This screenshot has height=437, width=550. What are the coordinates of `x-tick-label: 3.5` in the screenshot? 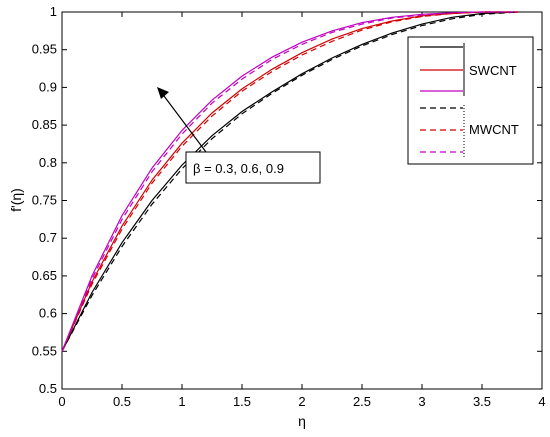 It's located at (482, 401).